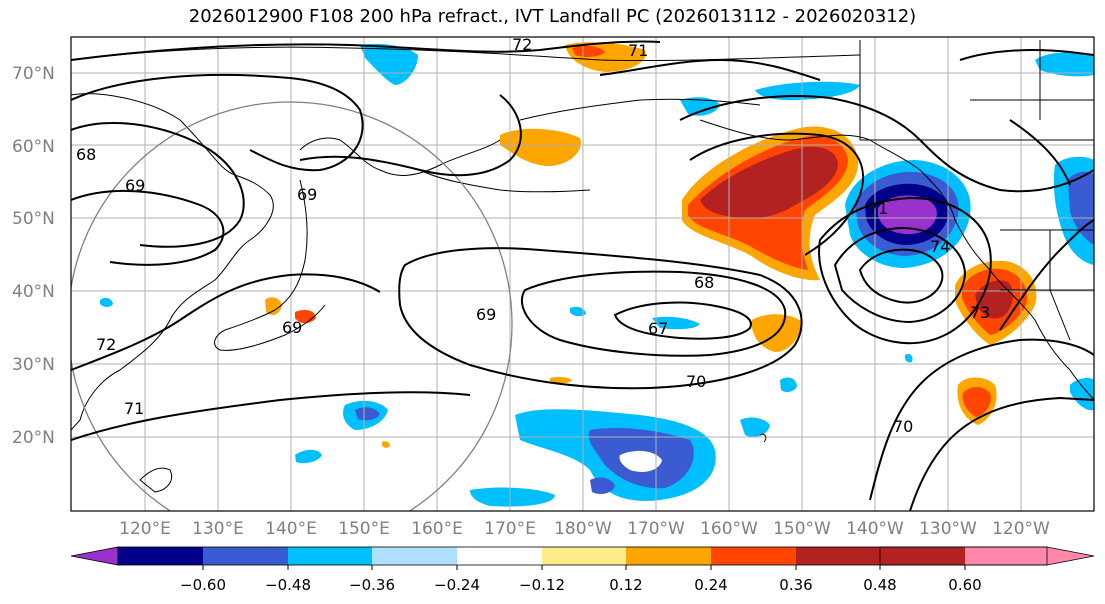 Image resolution: width=1105 pixels, height=604 pixels. What do you see at coordinates (33, 256) in the screenshot?
I see `latitude-ticks: 70°N 60°N 50°N 40°N 30°N 20°N` at bounding box center [33, 256].